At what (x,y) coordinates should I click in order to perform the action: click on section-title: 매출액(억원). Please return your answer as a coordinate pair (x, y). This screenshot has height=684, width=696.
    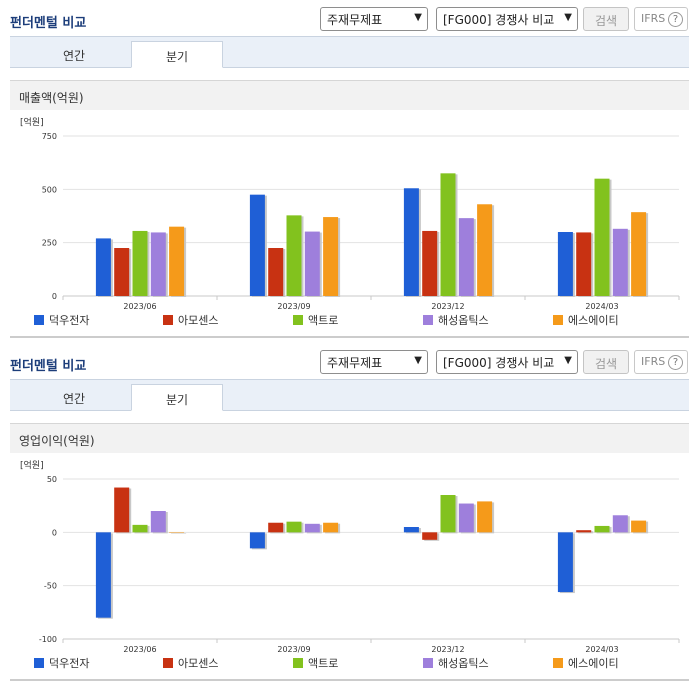
    Looking at the image, I should click on (349, 95).